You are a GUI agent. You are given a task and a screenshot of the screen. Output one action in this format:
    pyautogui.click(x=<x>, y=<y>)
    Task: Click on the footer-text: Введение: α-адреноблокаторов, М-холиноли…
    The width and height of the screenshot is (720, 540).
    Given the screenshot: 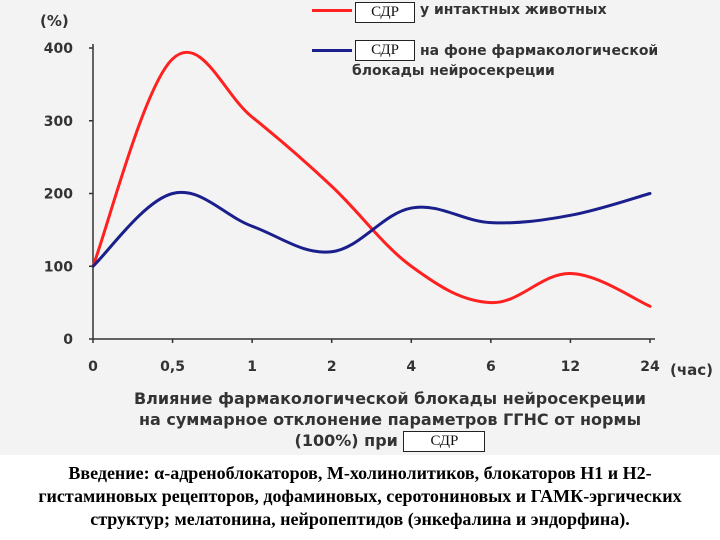 What is the action you would take?
    pyautogui.click(x=360, y=496)
    